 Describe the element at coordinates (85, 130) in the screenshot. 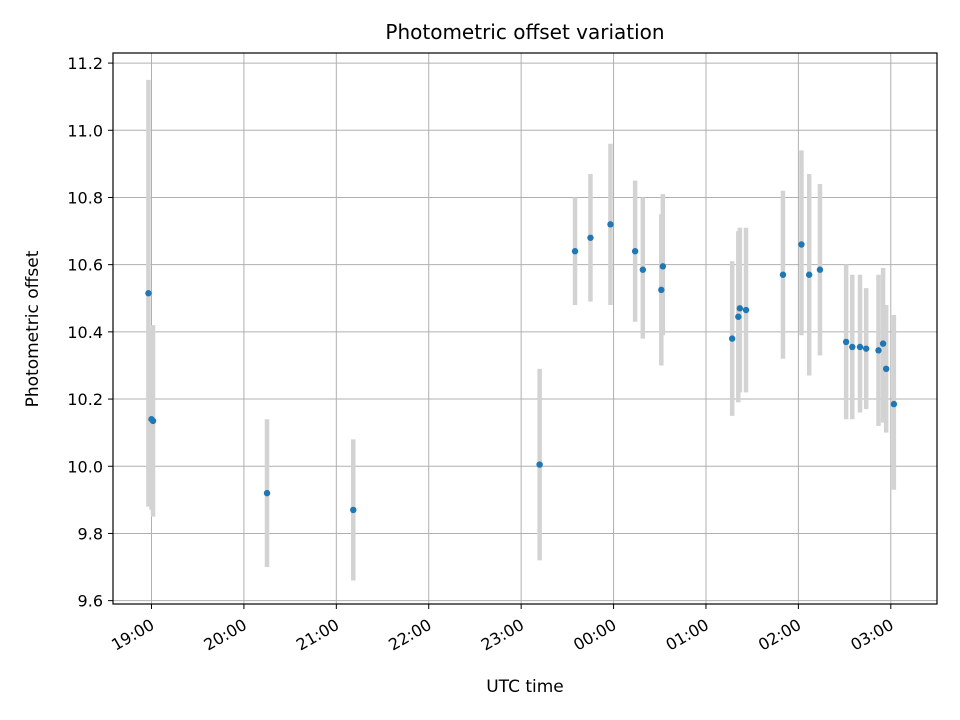

I see `y-tick-label: 11.0` at that location.